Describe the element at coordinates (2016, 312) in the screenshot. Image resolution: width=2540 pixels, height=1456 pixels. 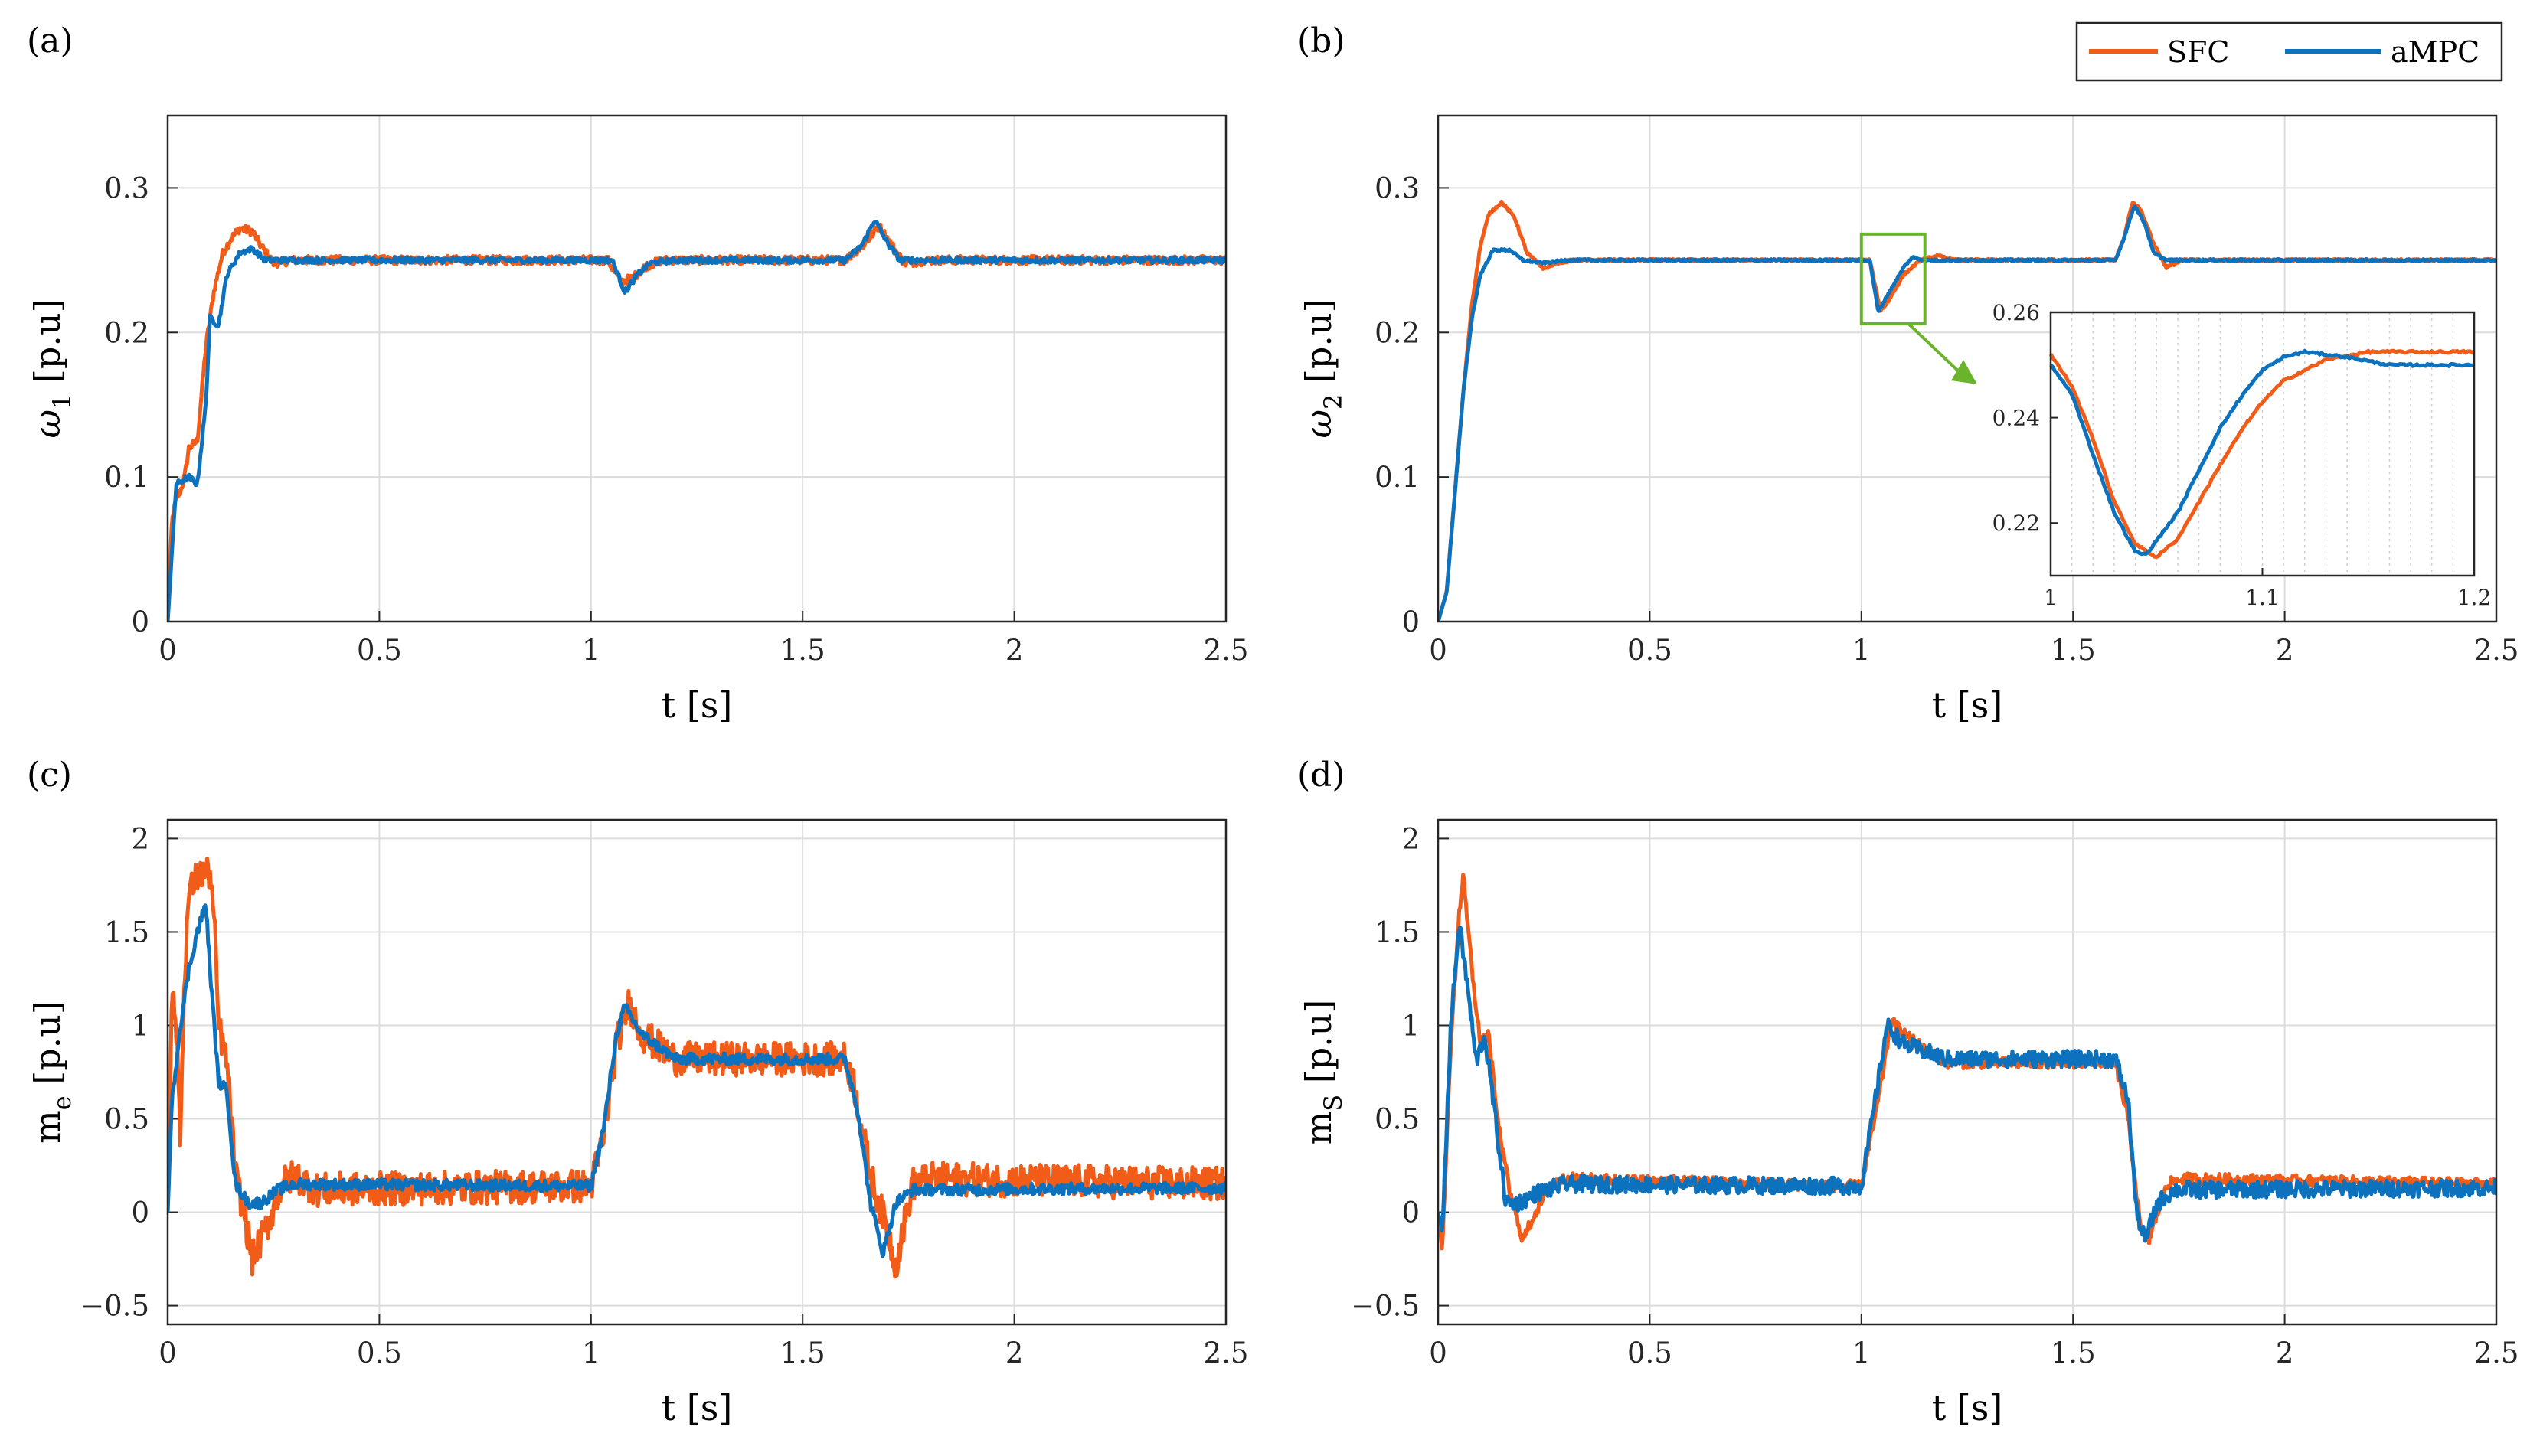
I see `inset-y-tick-label: 0.26` at that location.